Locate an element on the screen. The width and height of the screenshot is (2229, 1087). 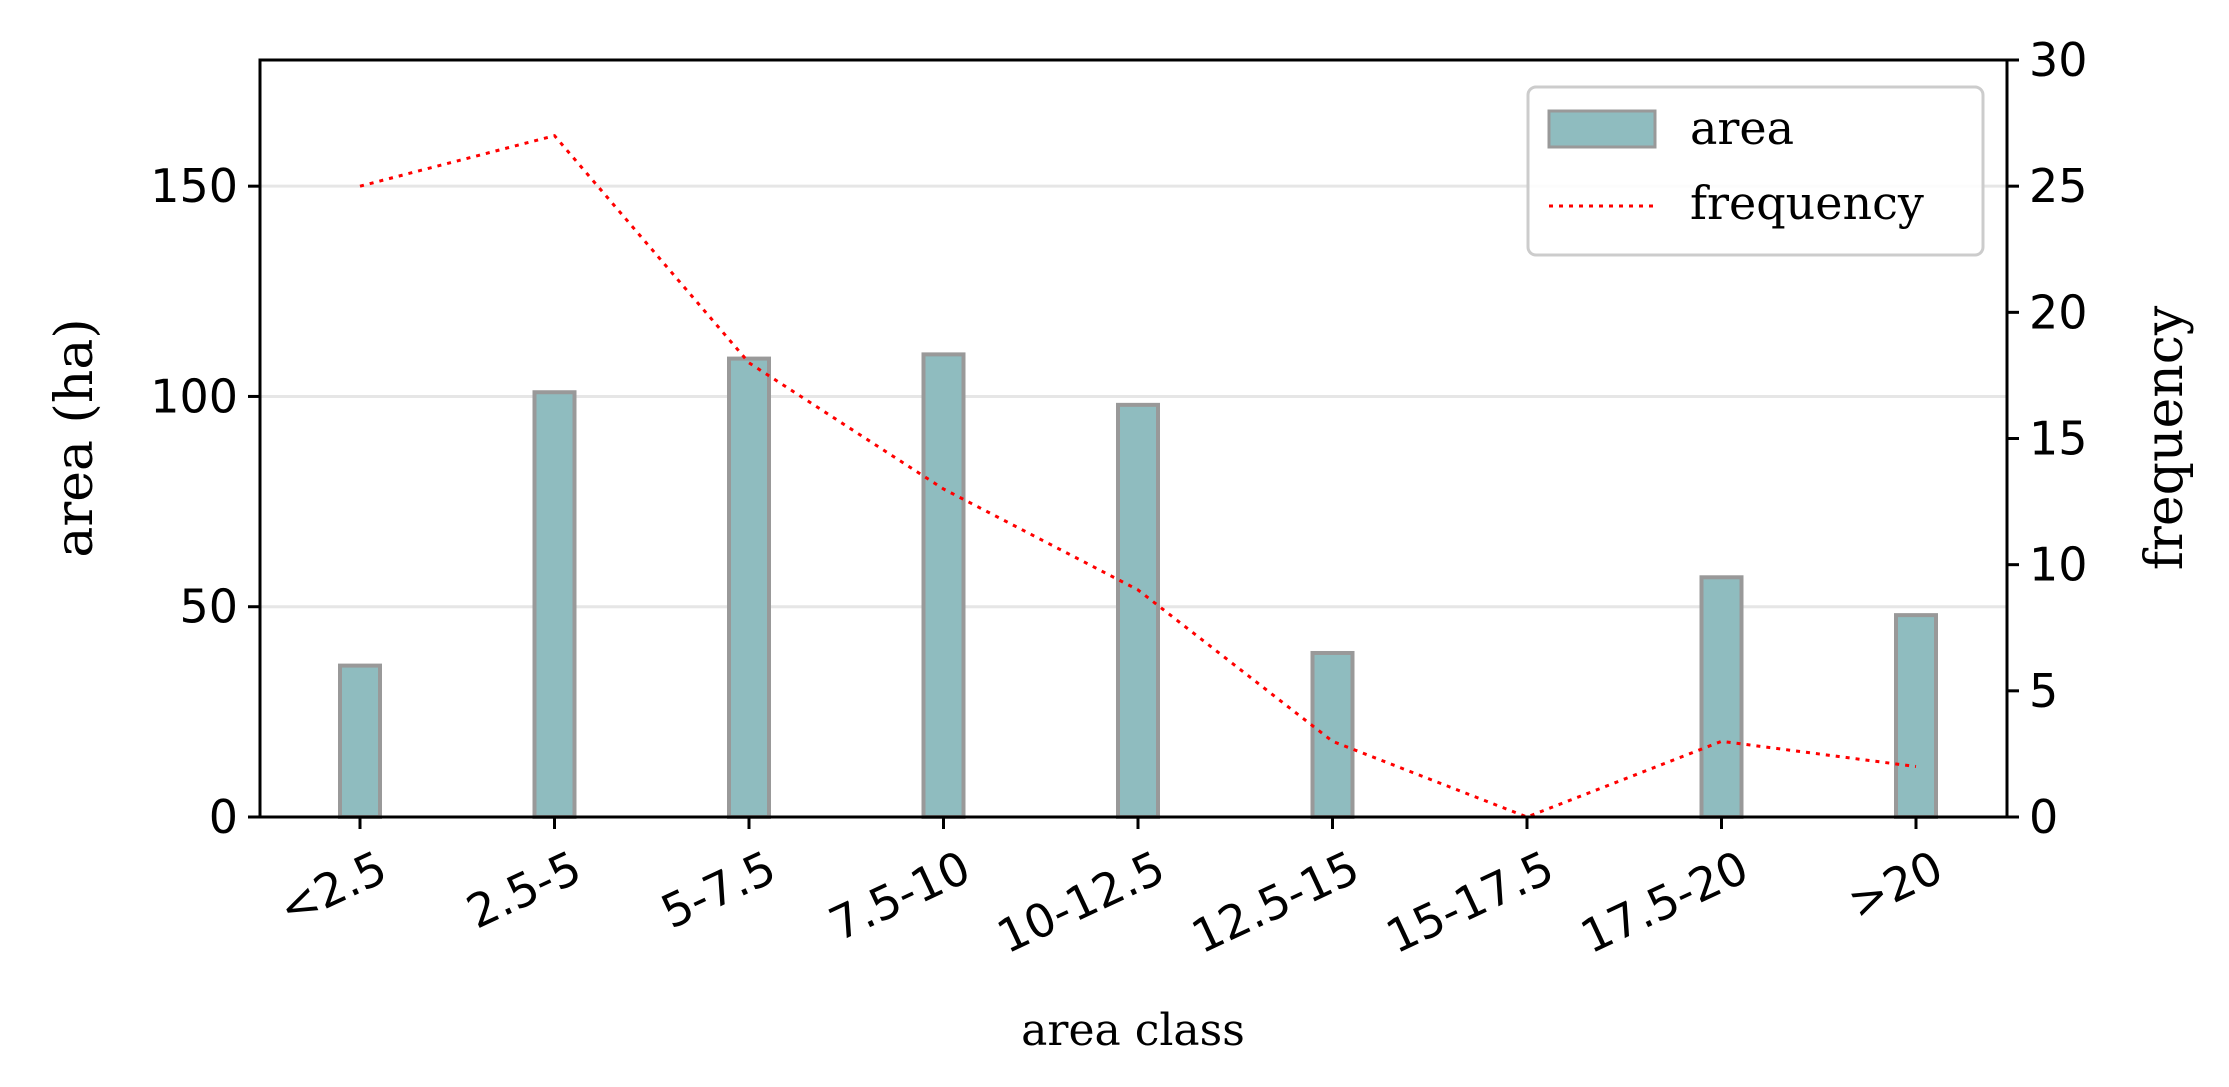
legend-swatch-area is located at coordinates (1602, 129).